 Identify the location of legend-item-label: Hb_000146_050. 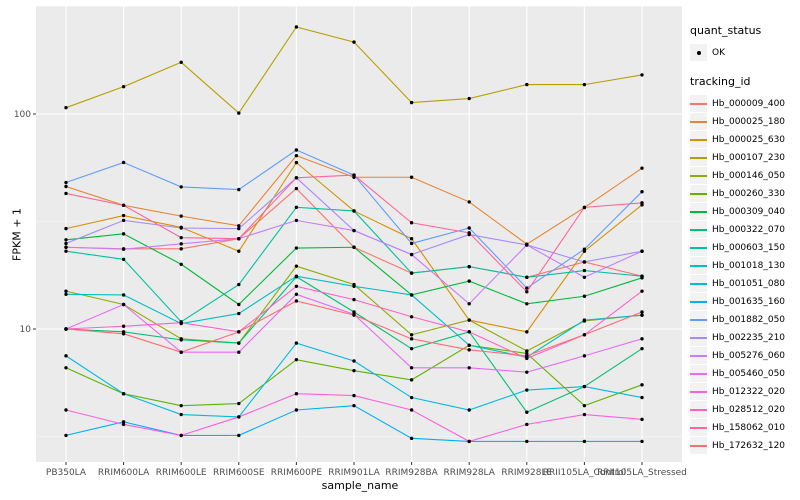
(749, 175).